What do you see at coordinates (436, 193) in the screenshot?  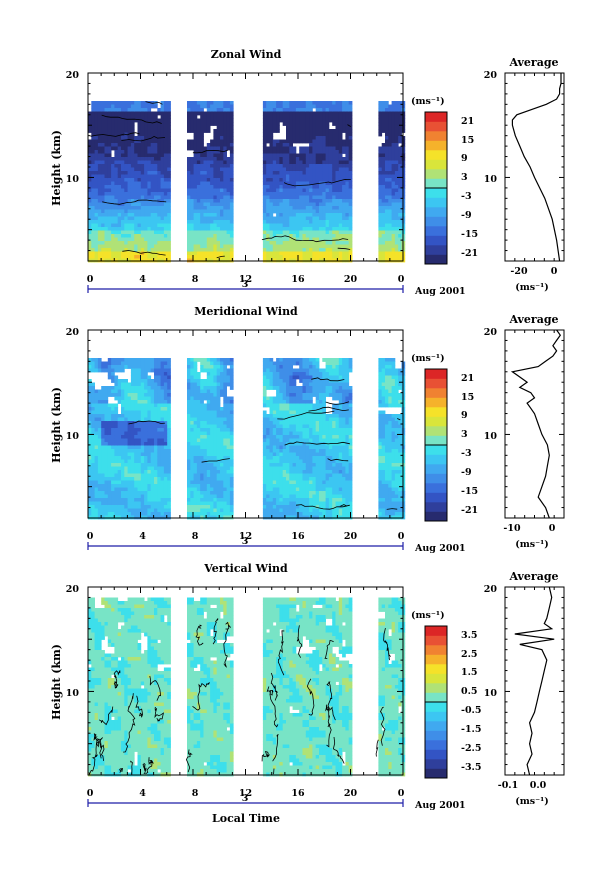 I see `colorbar-swatch` at bounding box center [436, 193].